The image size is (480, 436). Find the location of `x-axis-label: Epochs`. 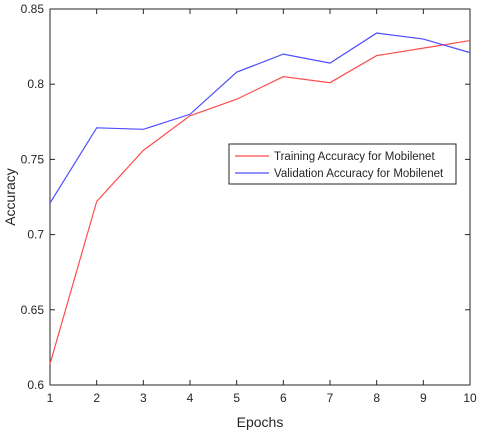

x-axis-label: Epochs is located at coordinates (260, 422).